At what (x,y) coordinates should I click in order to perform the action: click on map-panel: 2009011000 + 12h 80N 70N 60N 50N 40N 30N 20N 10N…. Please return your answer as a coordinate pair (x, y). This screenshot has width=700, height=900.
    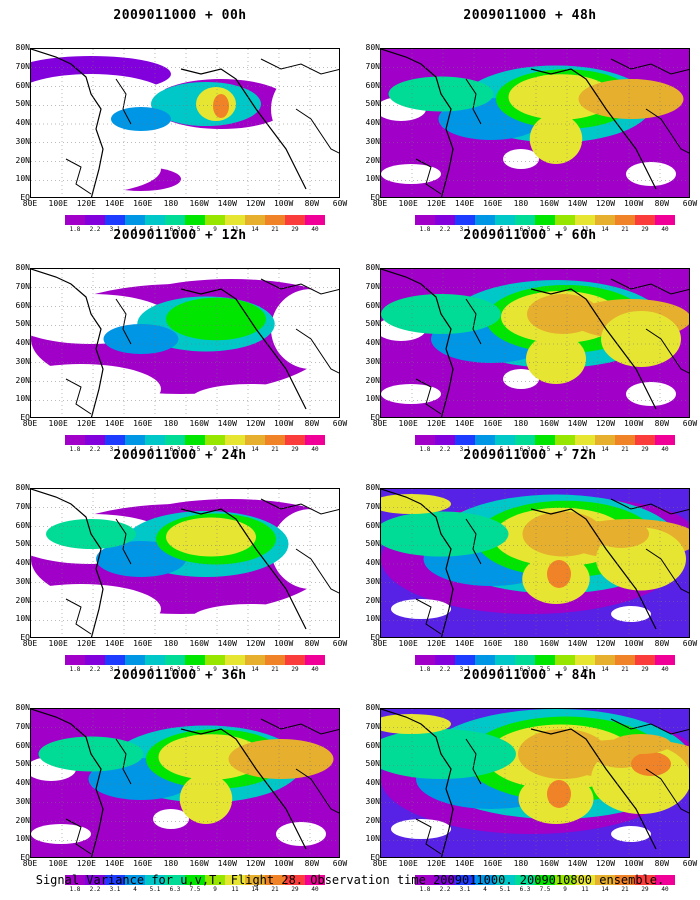
    Looking at the image, I should click on (180, 340).